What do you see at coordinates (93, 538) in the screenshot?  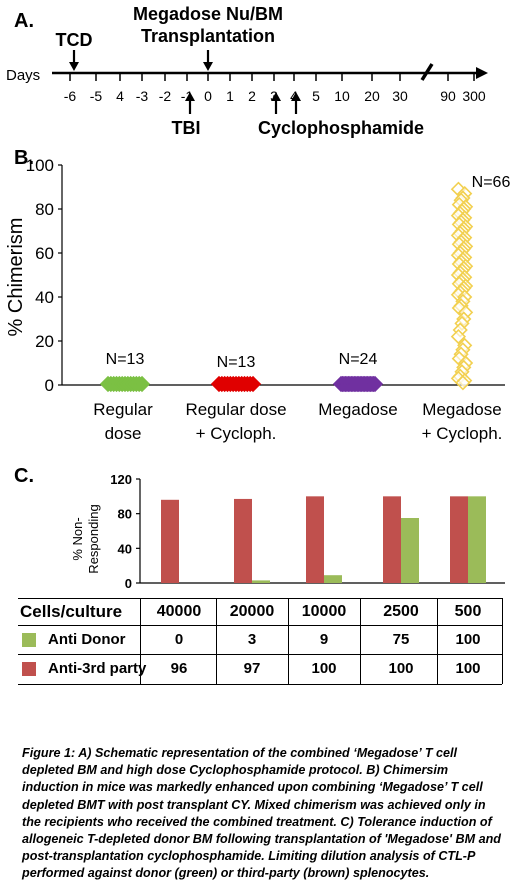 I see `bar-y-label-line2: Responding` at bounding box center [93, 538].